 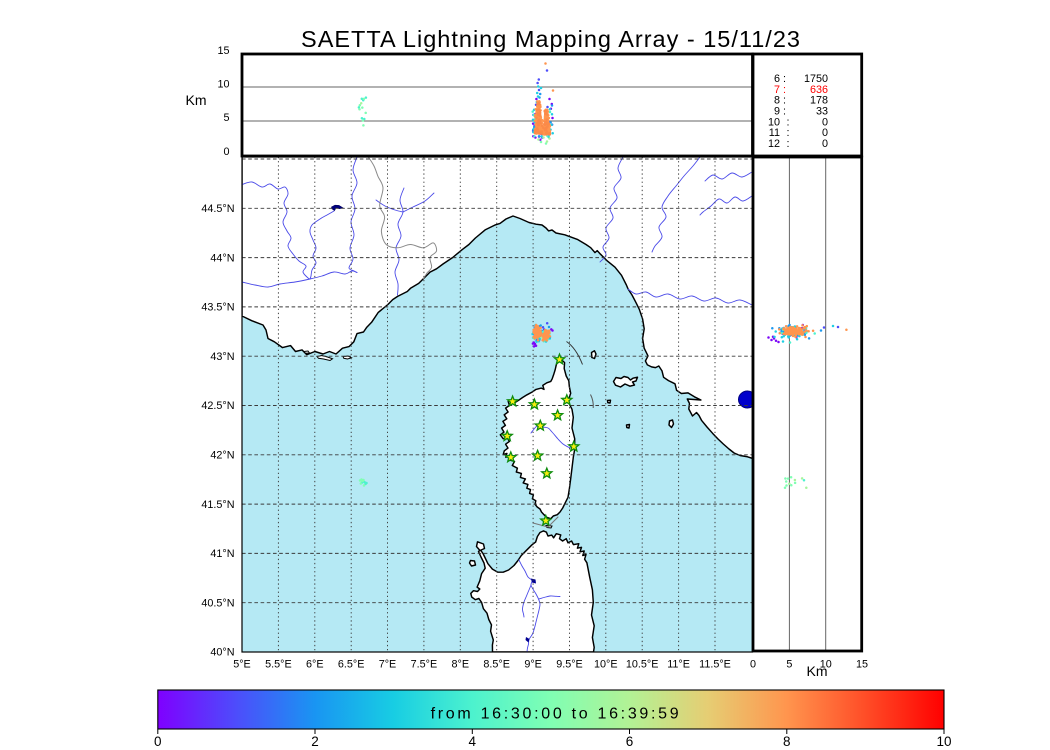 I want to click on svg-text: 42.5°N, so click(x=217, y=406).